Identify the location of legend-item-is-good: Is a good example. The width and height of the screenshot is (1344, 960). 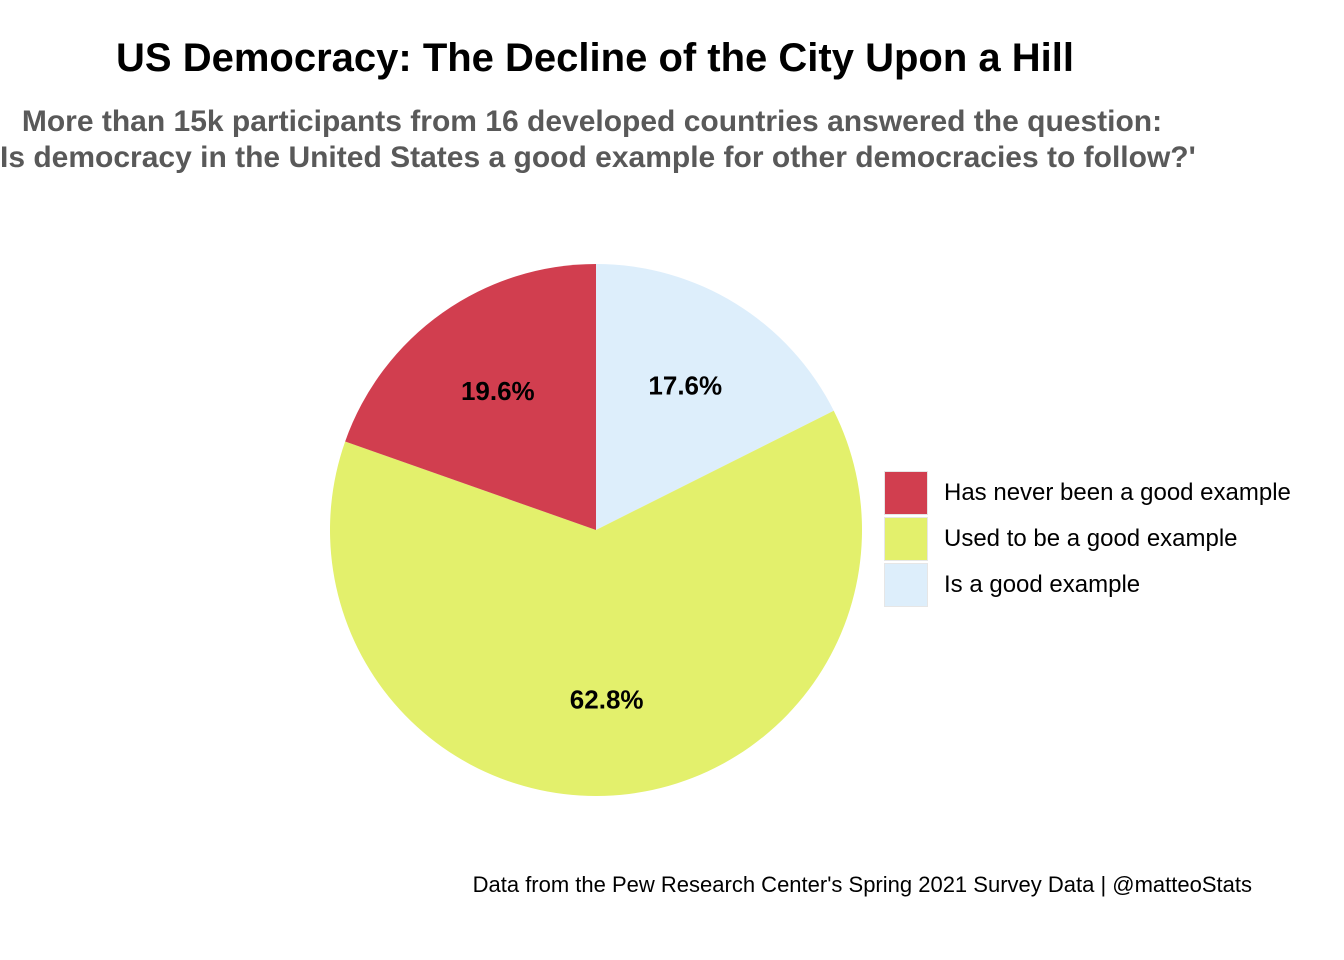
(1087, 585).